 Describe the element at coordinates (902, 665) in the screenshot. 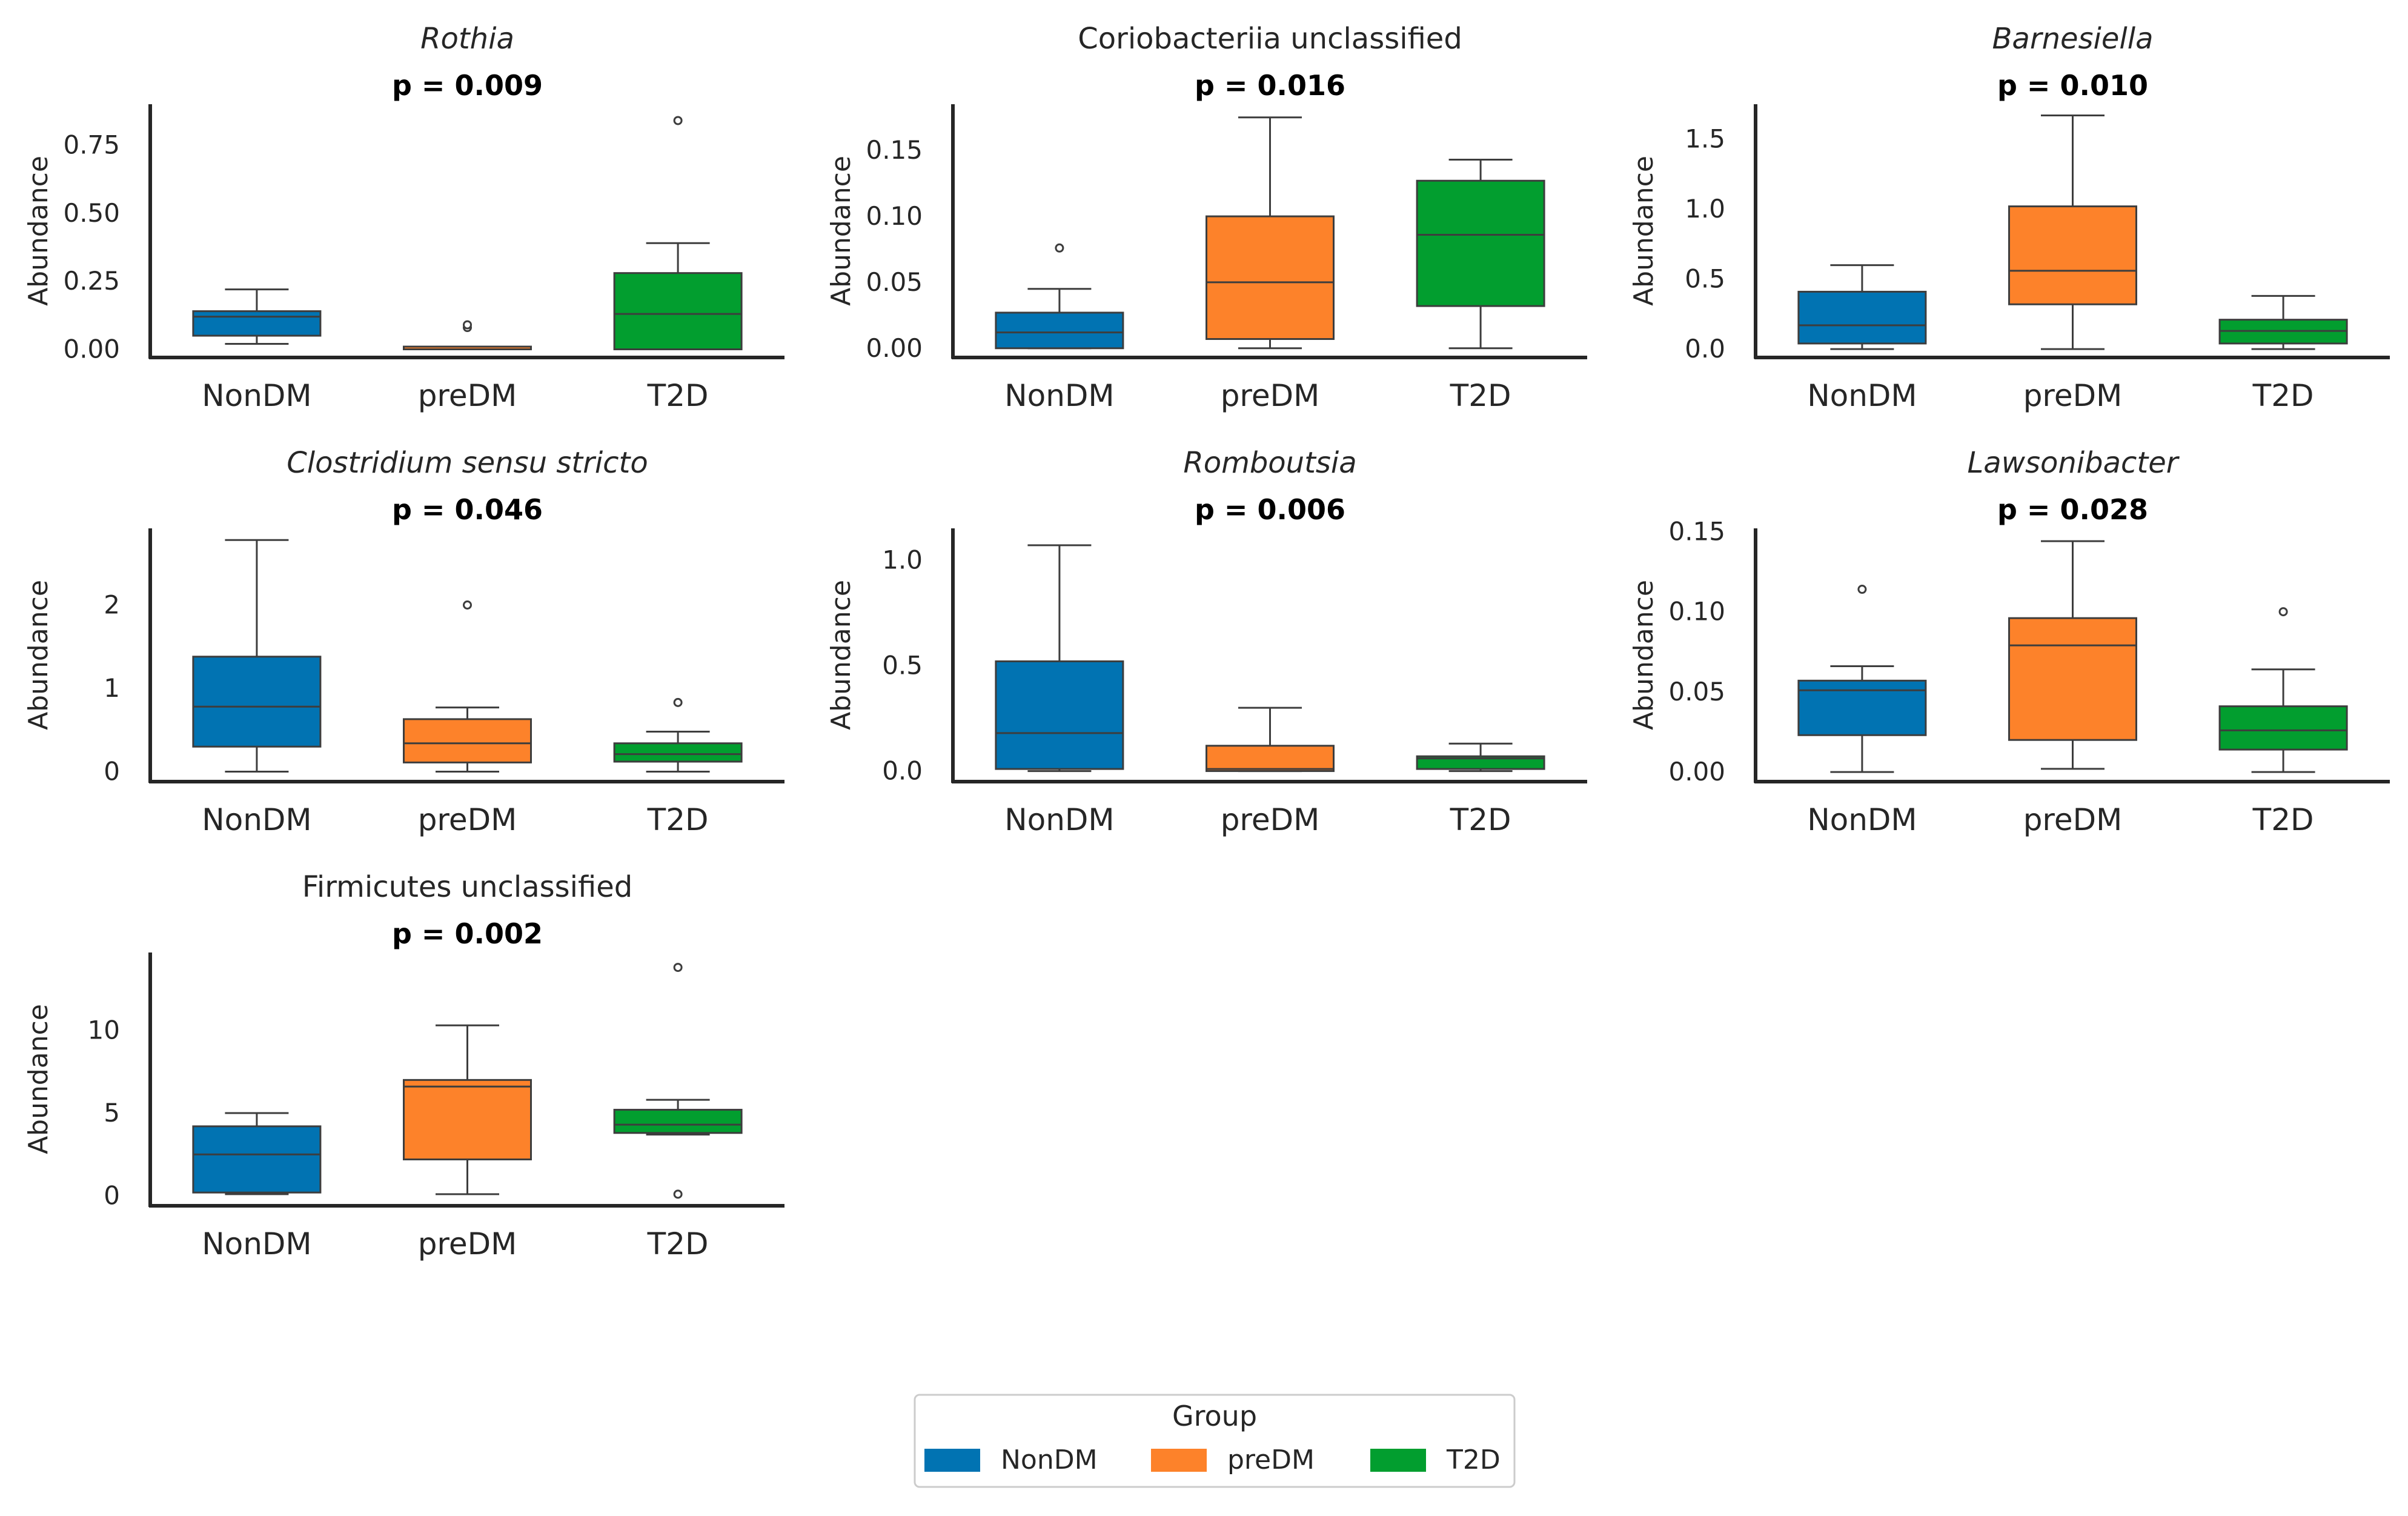

I see `y-tick-label: 0.5` at that location.